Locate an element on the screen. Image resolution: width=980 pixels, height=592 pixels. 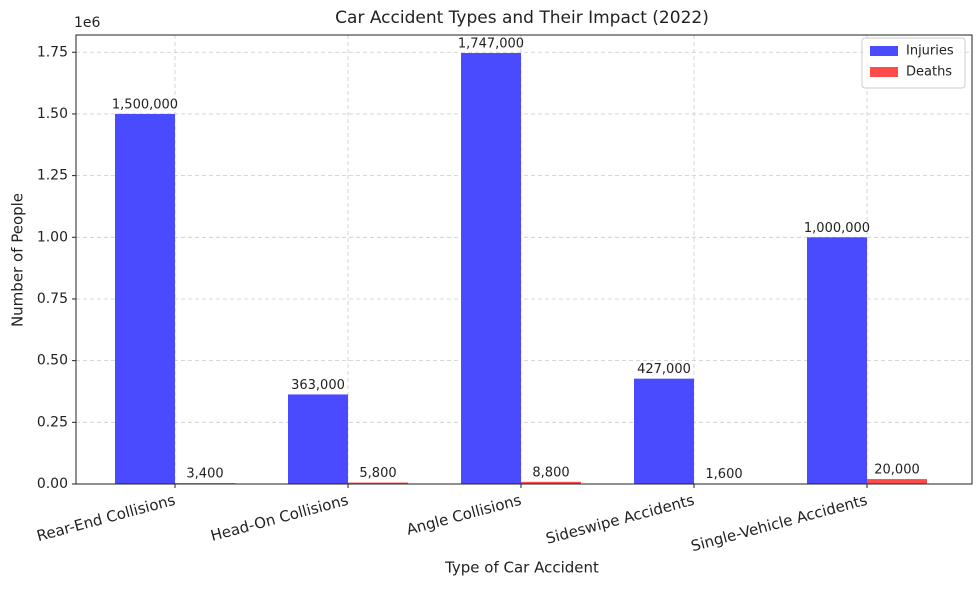
legend: Injuries Deaths is located at coordinates (913, 63).